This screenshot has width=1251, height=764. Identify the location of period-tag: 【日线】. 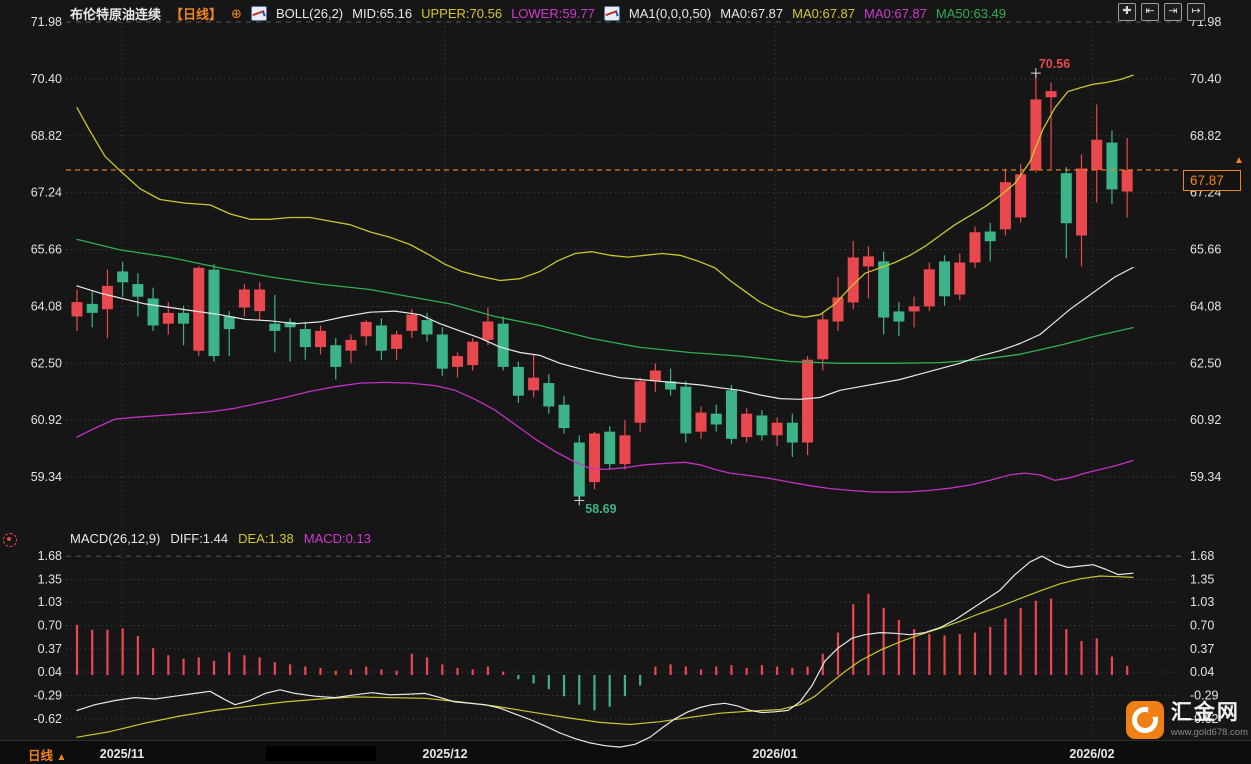
(196, 14).